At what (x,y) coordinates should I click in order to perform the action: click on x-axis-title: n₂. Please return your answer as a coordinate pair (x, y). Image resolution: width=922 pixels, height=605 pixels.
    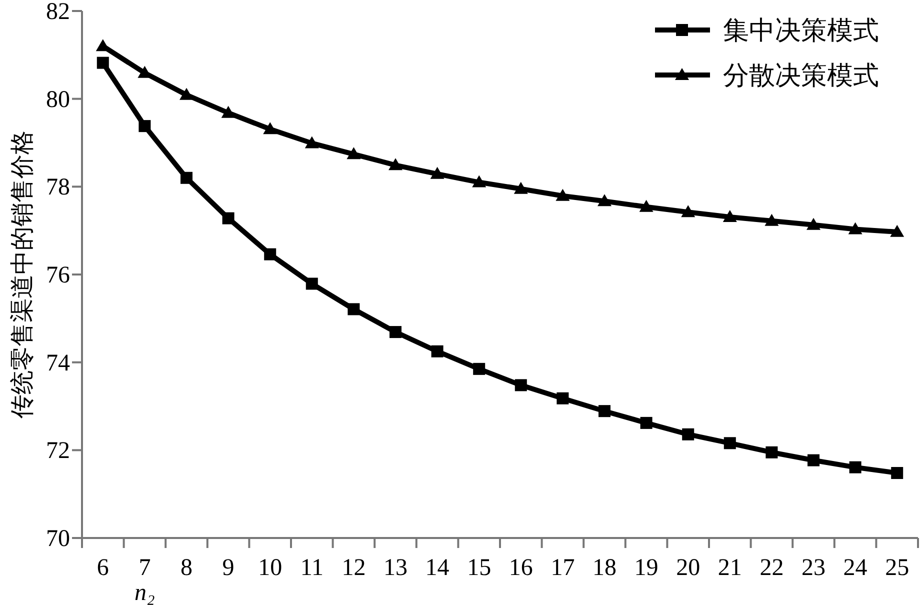
    Looking at the image, I should click on (144, 592).